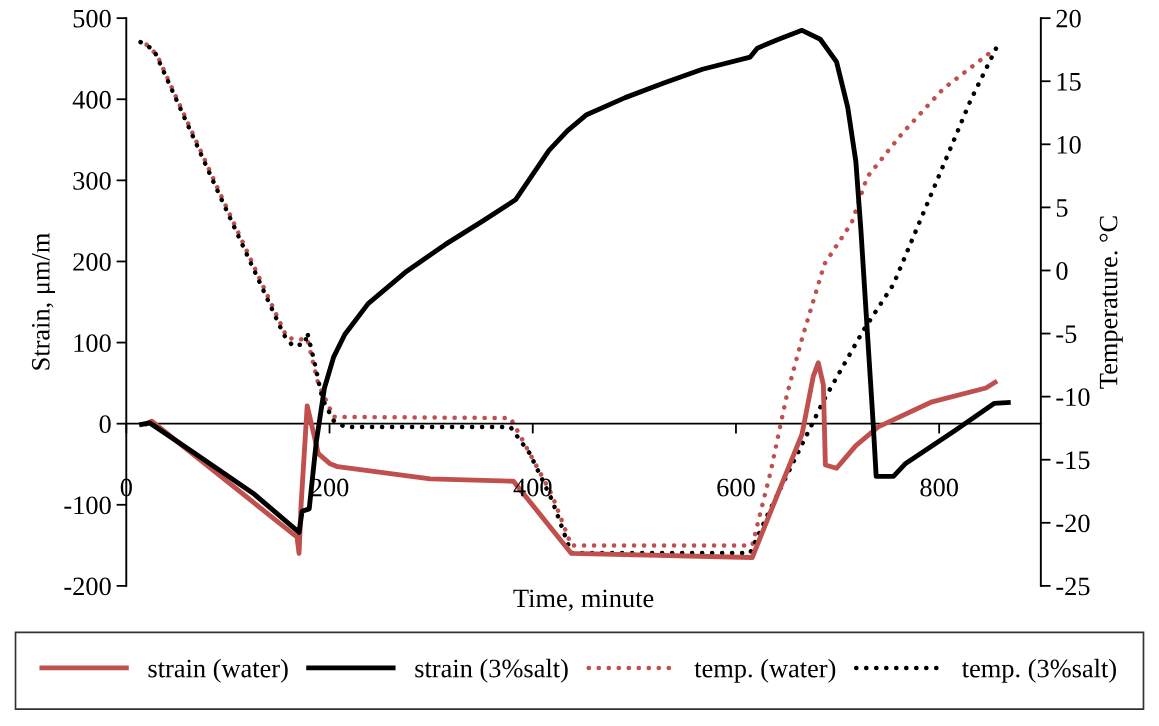  What do you see at coordinates (1073, 586) in the screenshot?
I see `y2-tick-label: -25` at bounding box center [1073, 586].